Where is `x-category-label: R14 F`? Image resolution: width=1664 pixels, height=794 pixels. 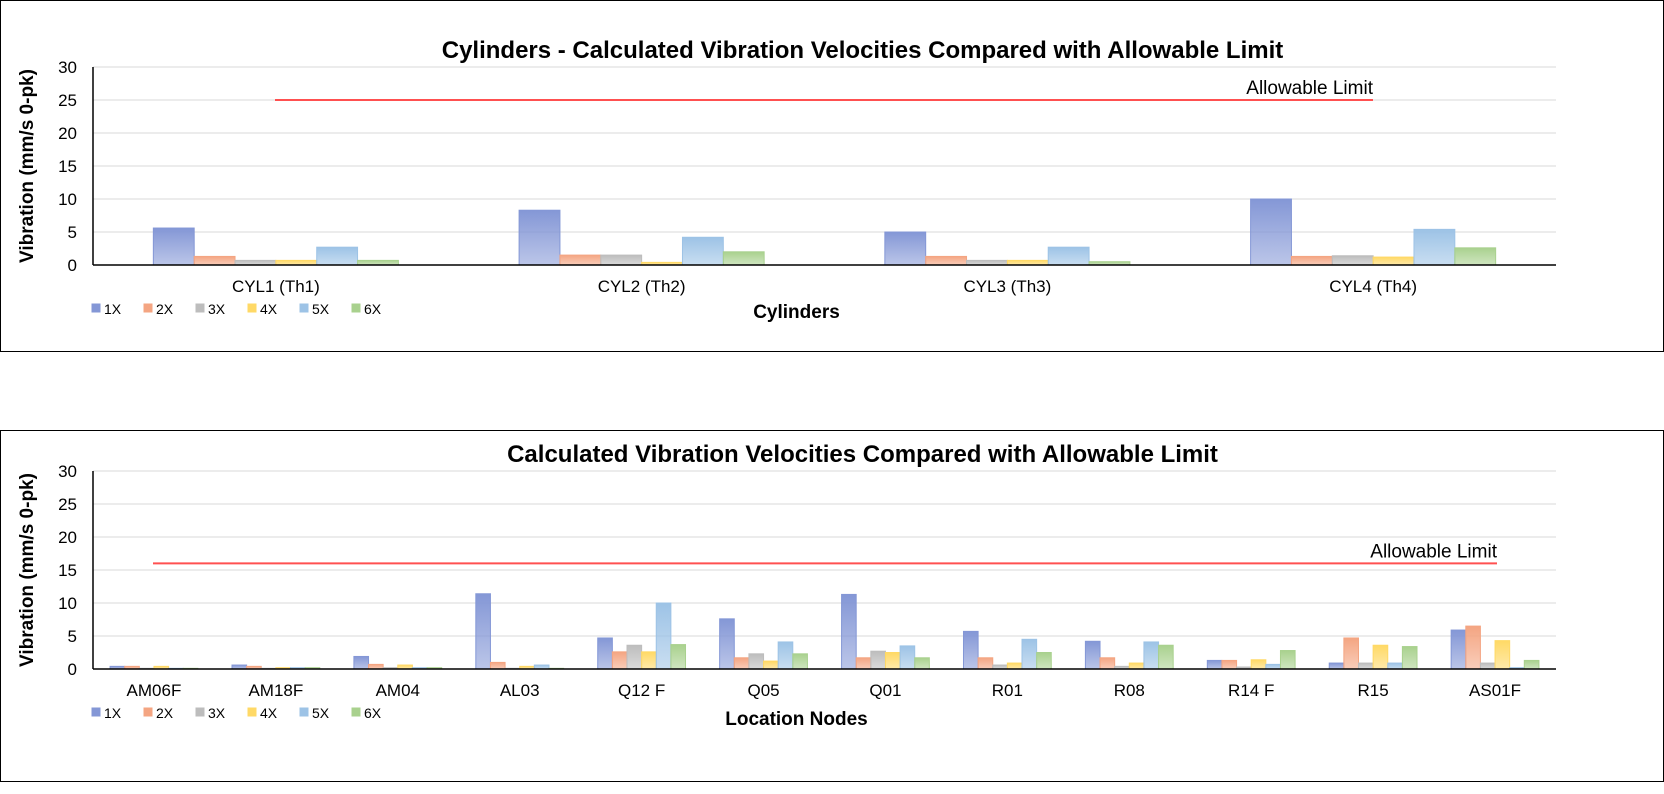 x-category-label: R14 F is located at coordinates (1251, 690).